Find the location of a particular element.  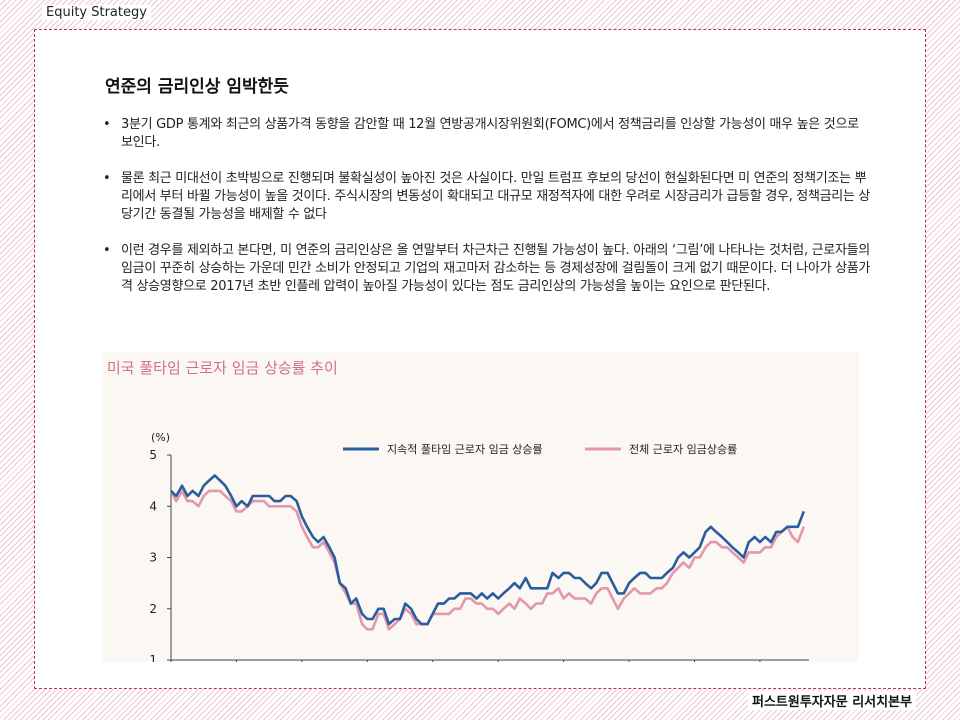

footer-company: 퍼스트원투자자문 리서치본부 is located at coordinates (831, 700).